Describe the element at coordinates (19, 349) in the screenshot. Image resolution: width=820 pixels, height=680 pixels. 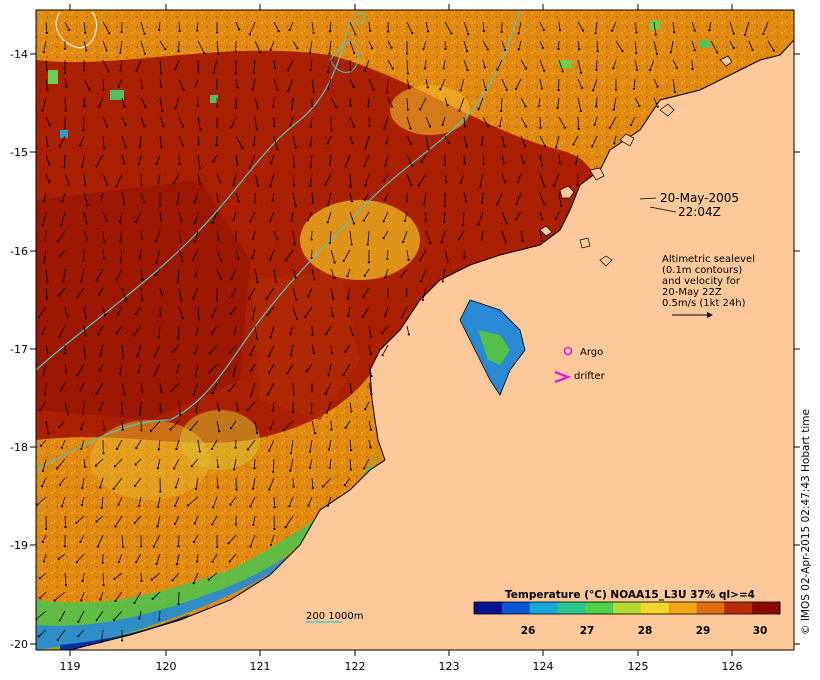
I see `lat-tick-label: -17` at that location.